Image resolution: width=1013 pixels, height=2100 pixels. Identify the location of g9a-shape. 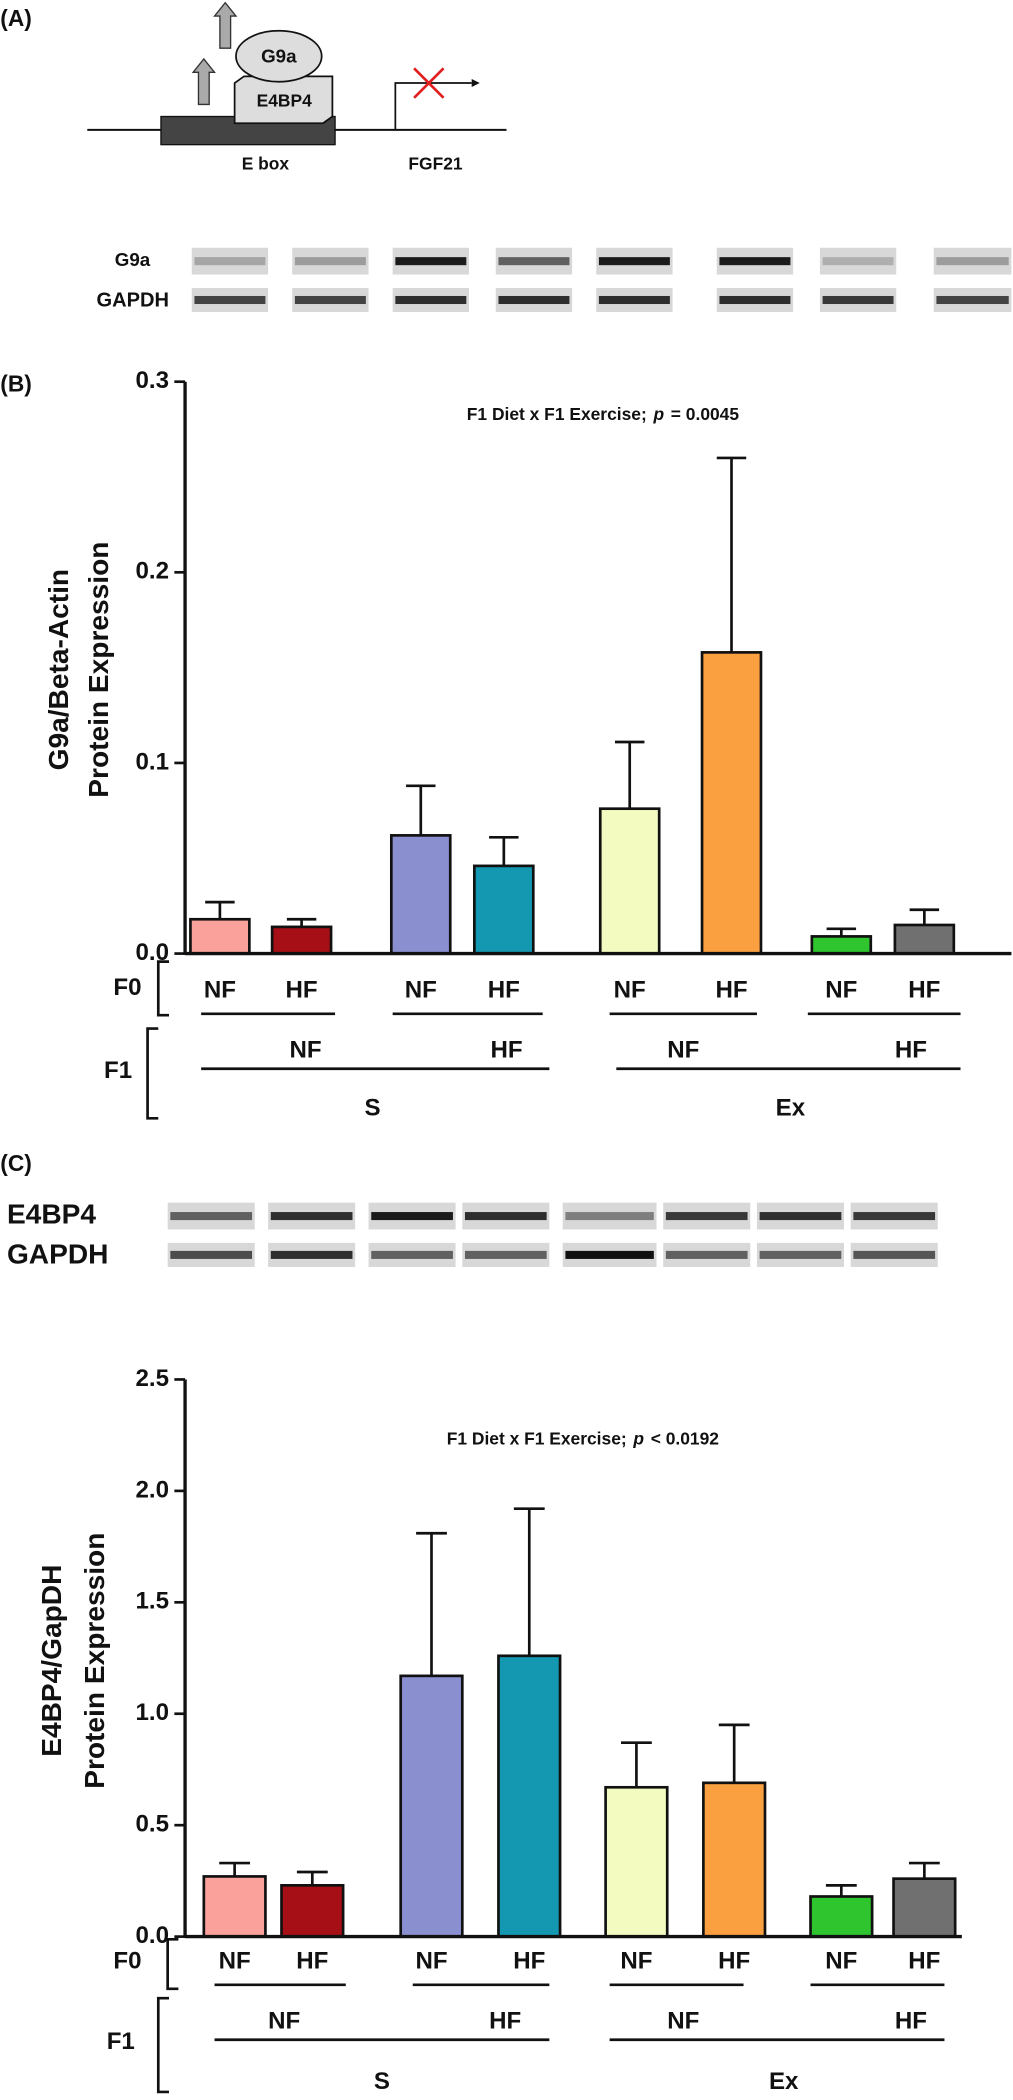
(279, 56).